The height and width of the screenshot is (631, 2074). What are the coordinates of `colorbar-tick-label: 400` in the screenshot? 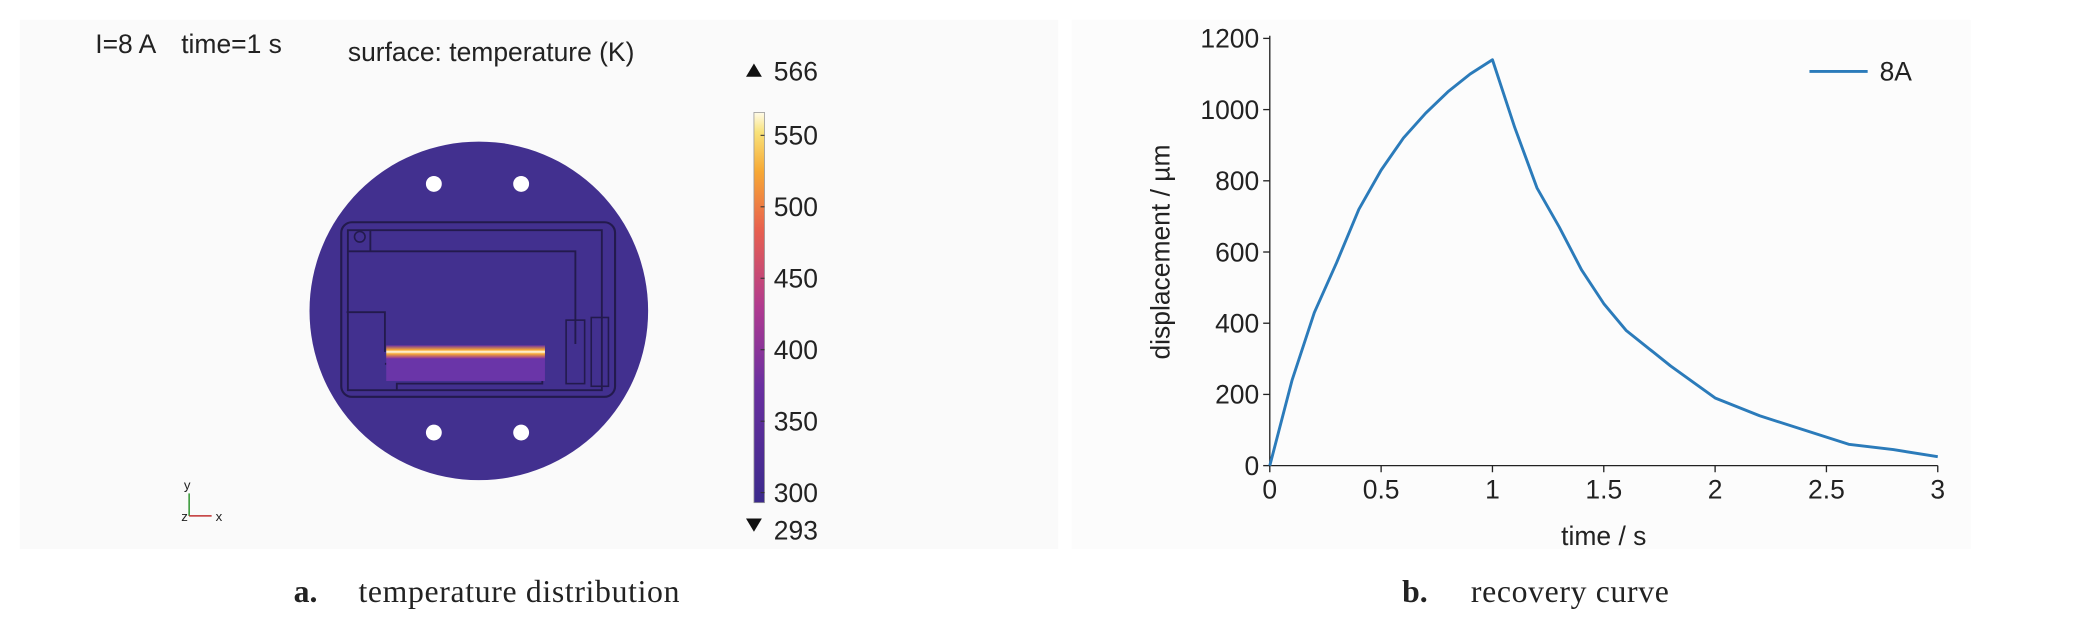 It's located at (796, 350).